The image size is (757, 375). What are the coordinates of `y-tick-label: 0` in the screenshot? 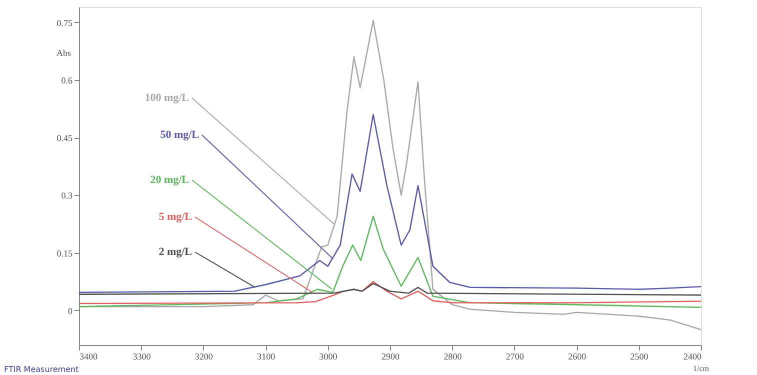 It's located at (70, 311).